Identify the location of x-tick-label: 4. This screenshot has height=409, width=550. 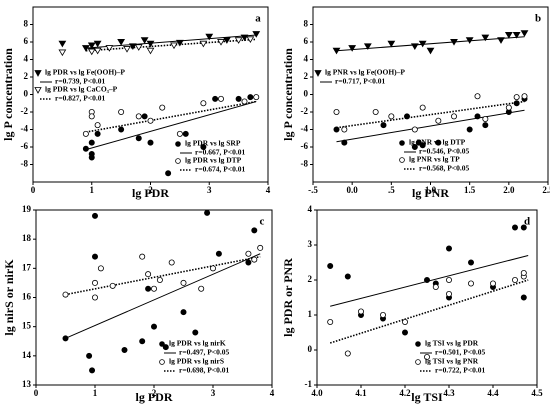
(268, 190).